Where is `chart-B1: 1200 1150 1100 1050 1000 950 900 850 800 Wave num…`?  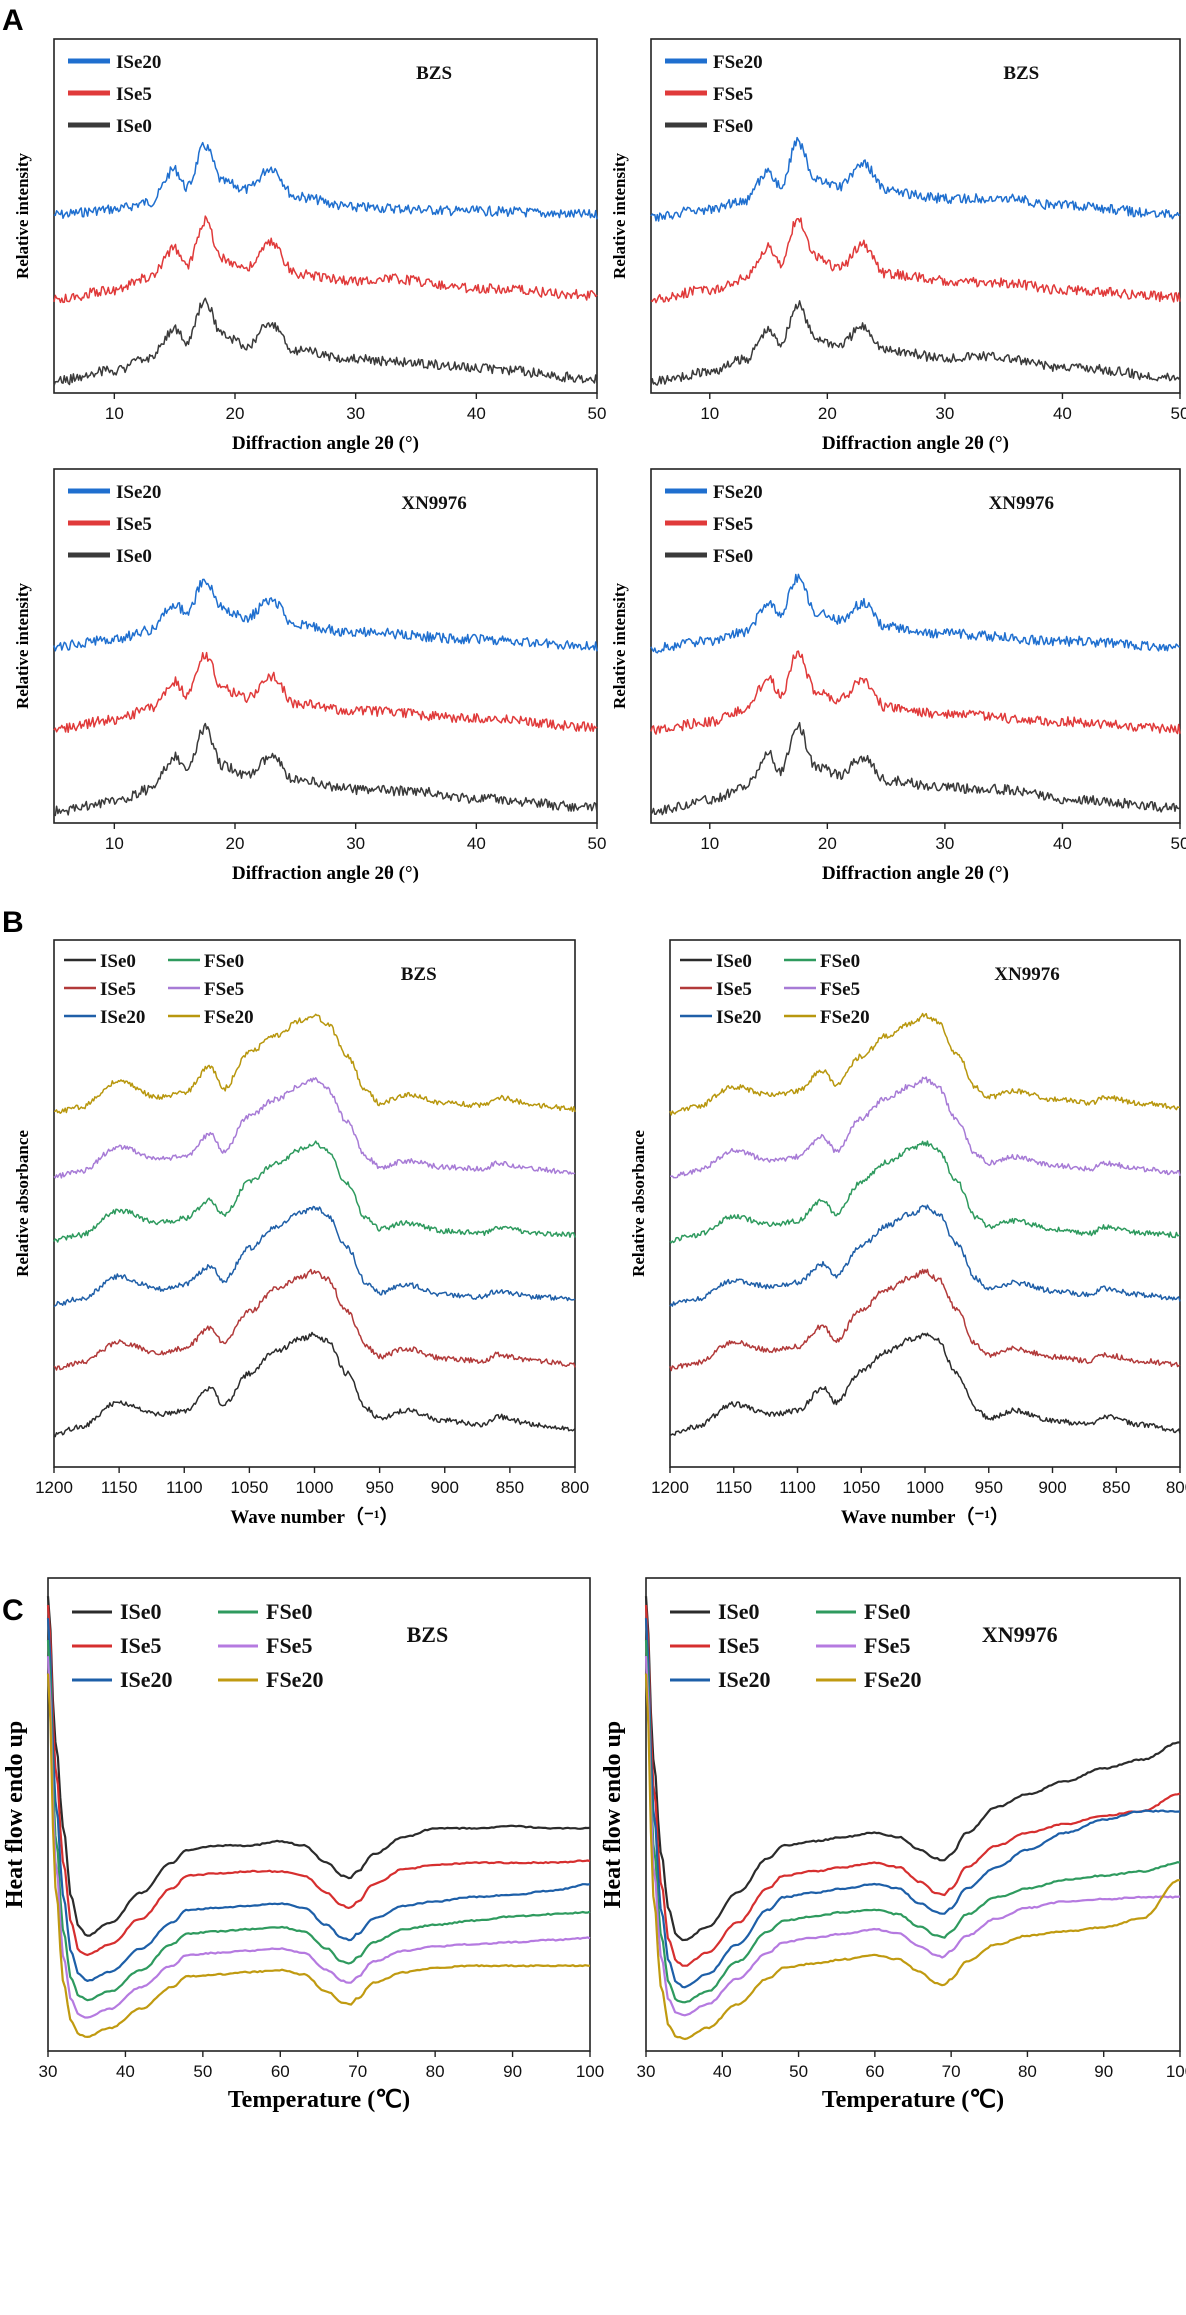
chart-B1: 1200 1150 1100 1050 1000 950 900 850 800 Wave num… is located at coordinates (301, 1233).